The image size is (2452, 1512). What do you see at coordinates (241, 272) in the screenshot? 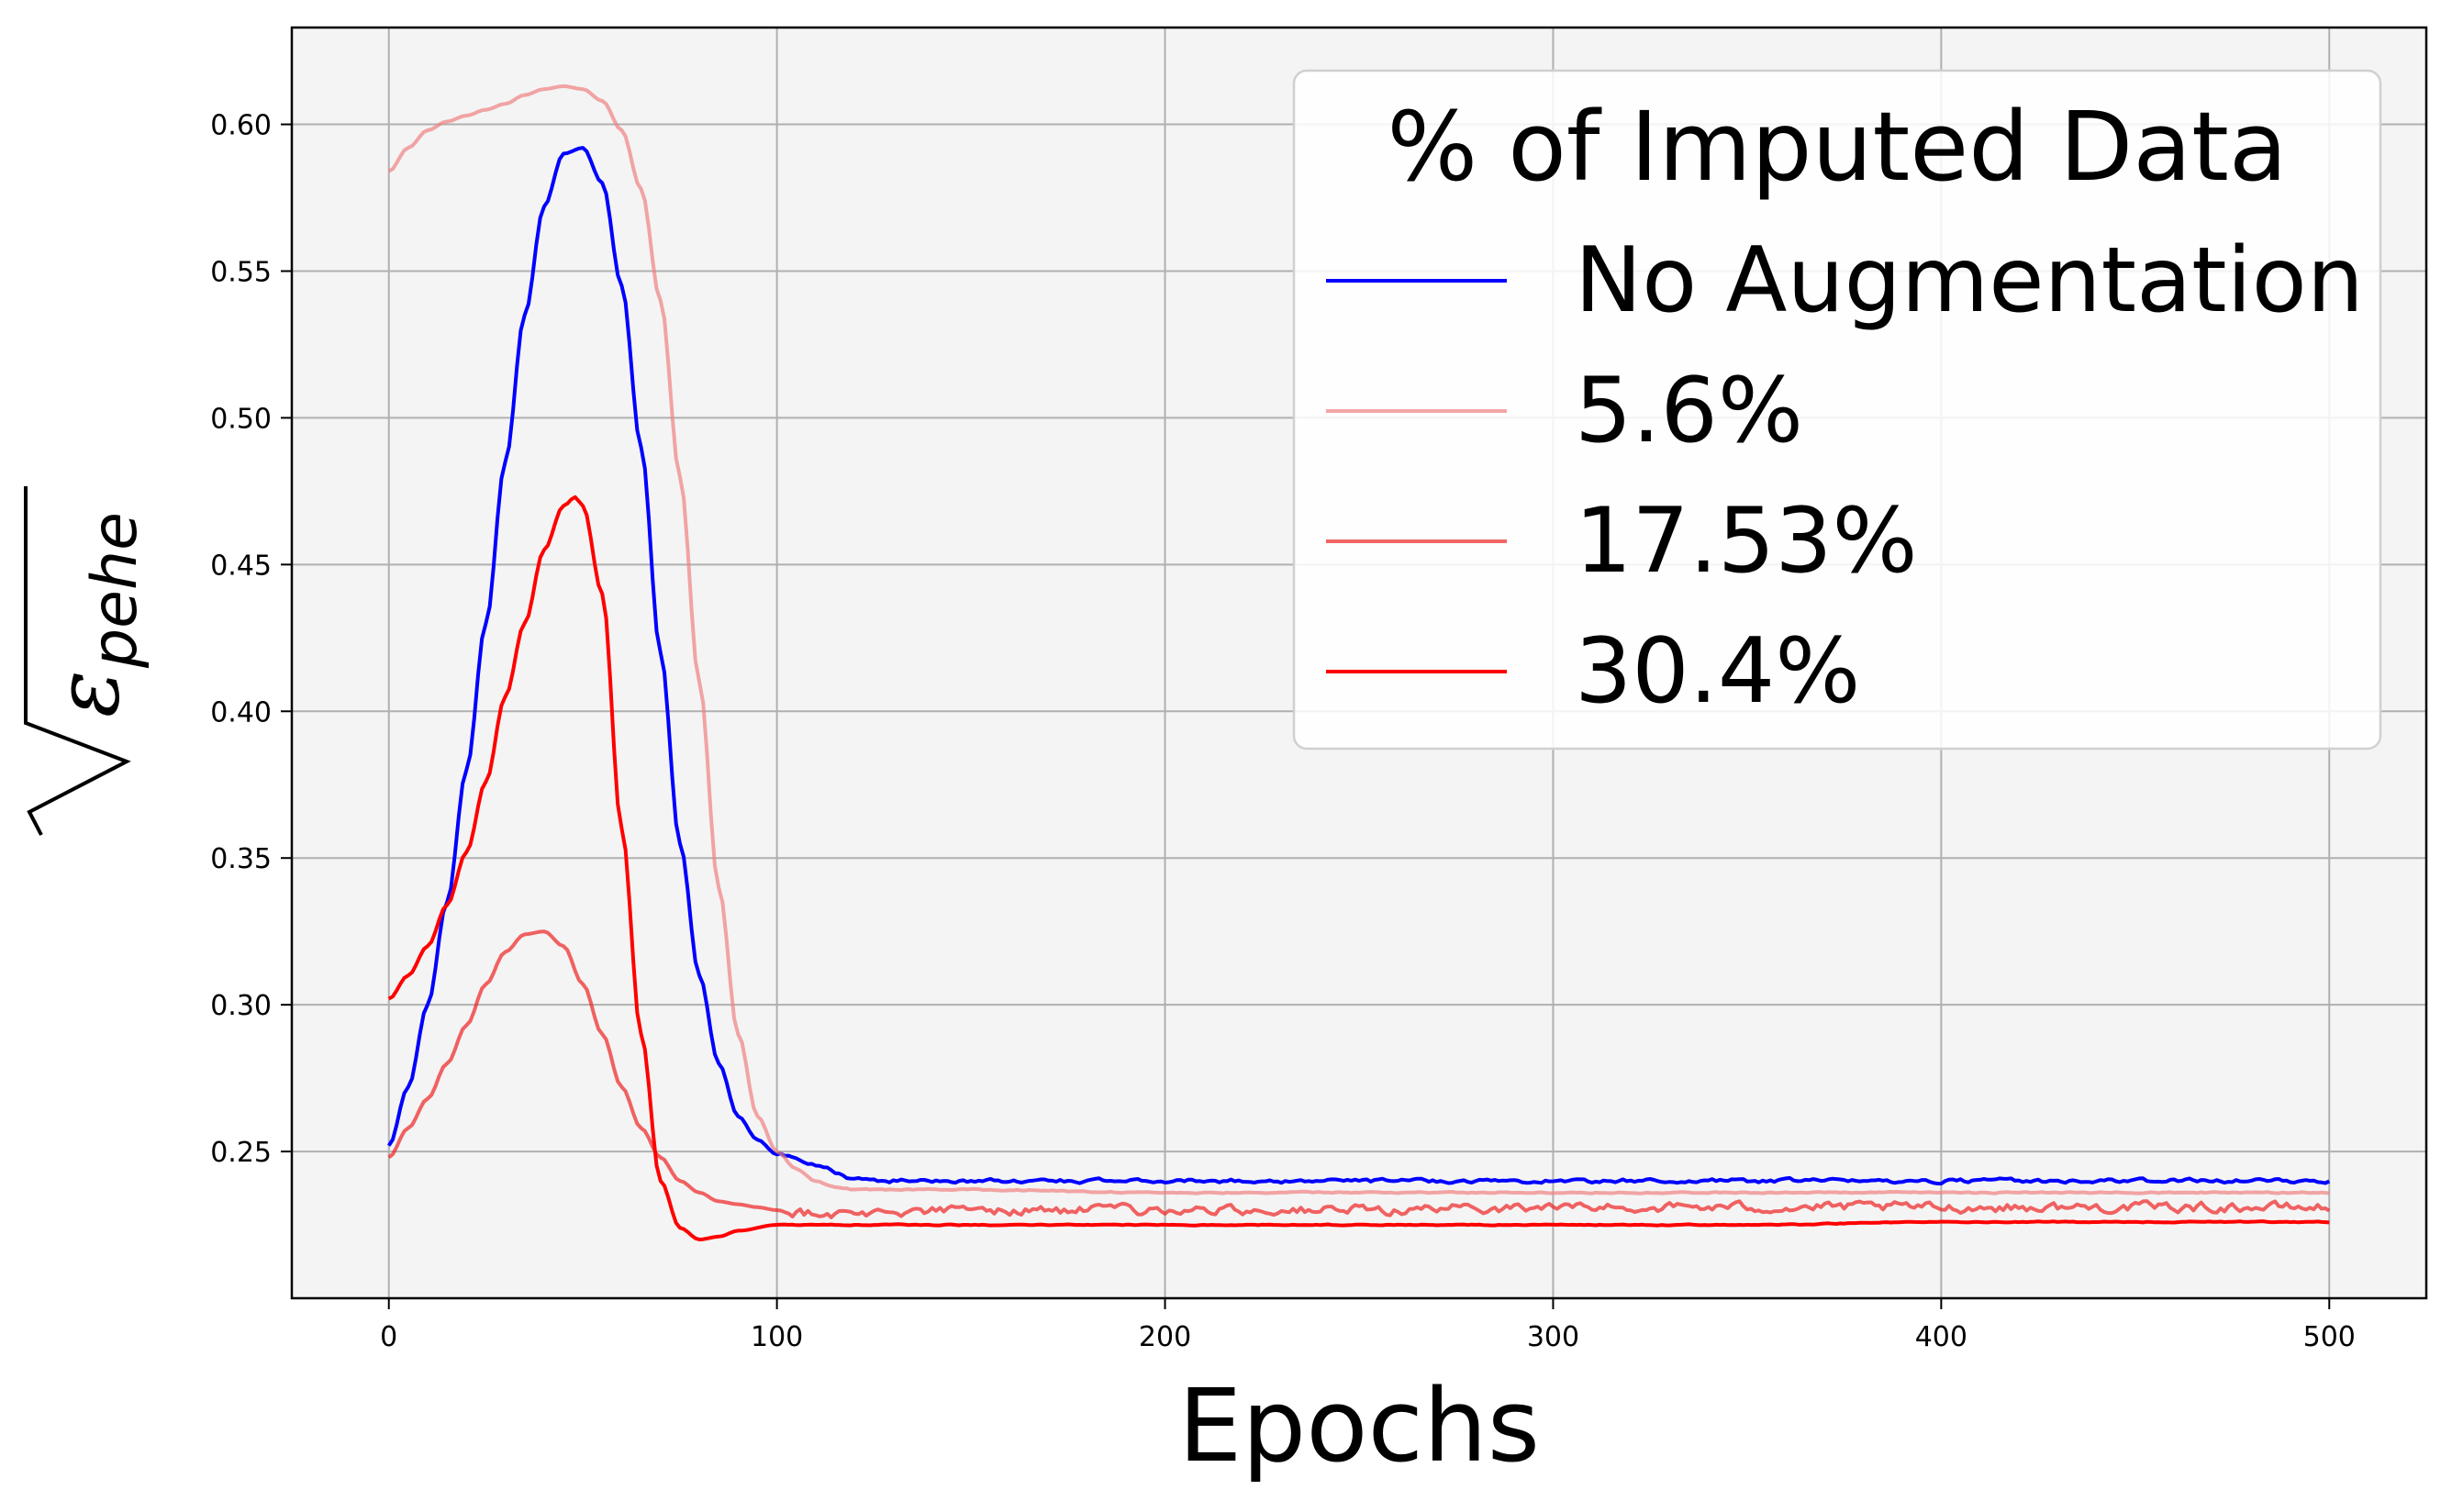
I see `y-tick-label: 0.55` at bounding box center [241, 272].